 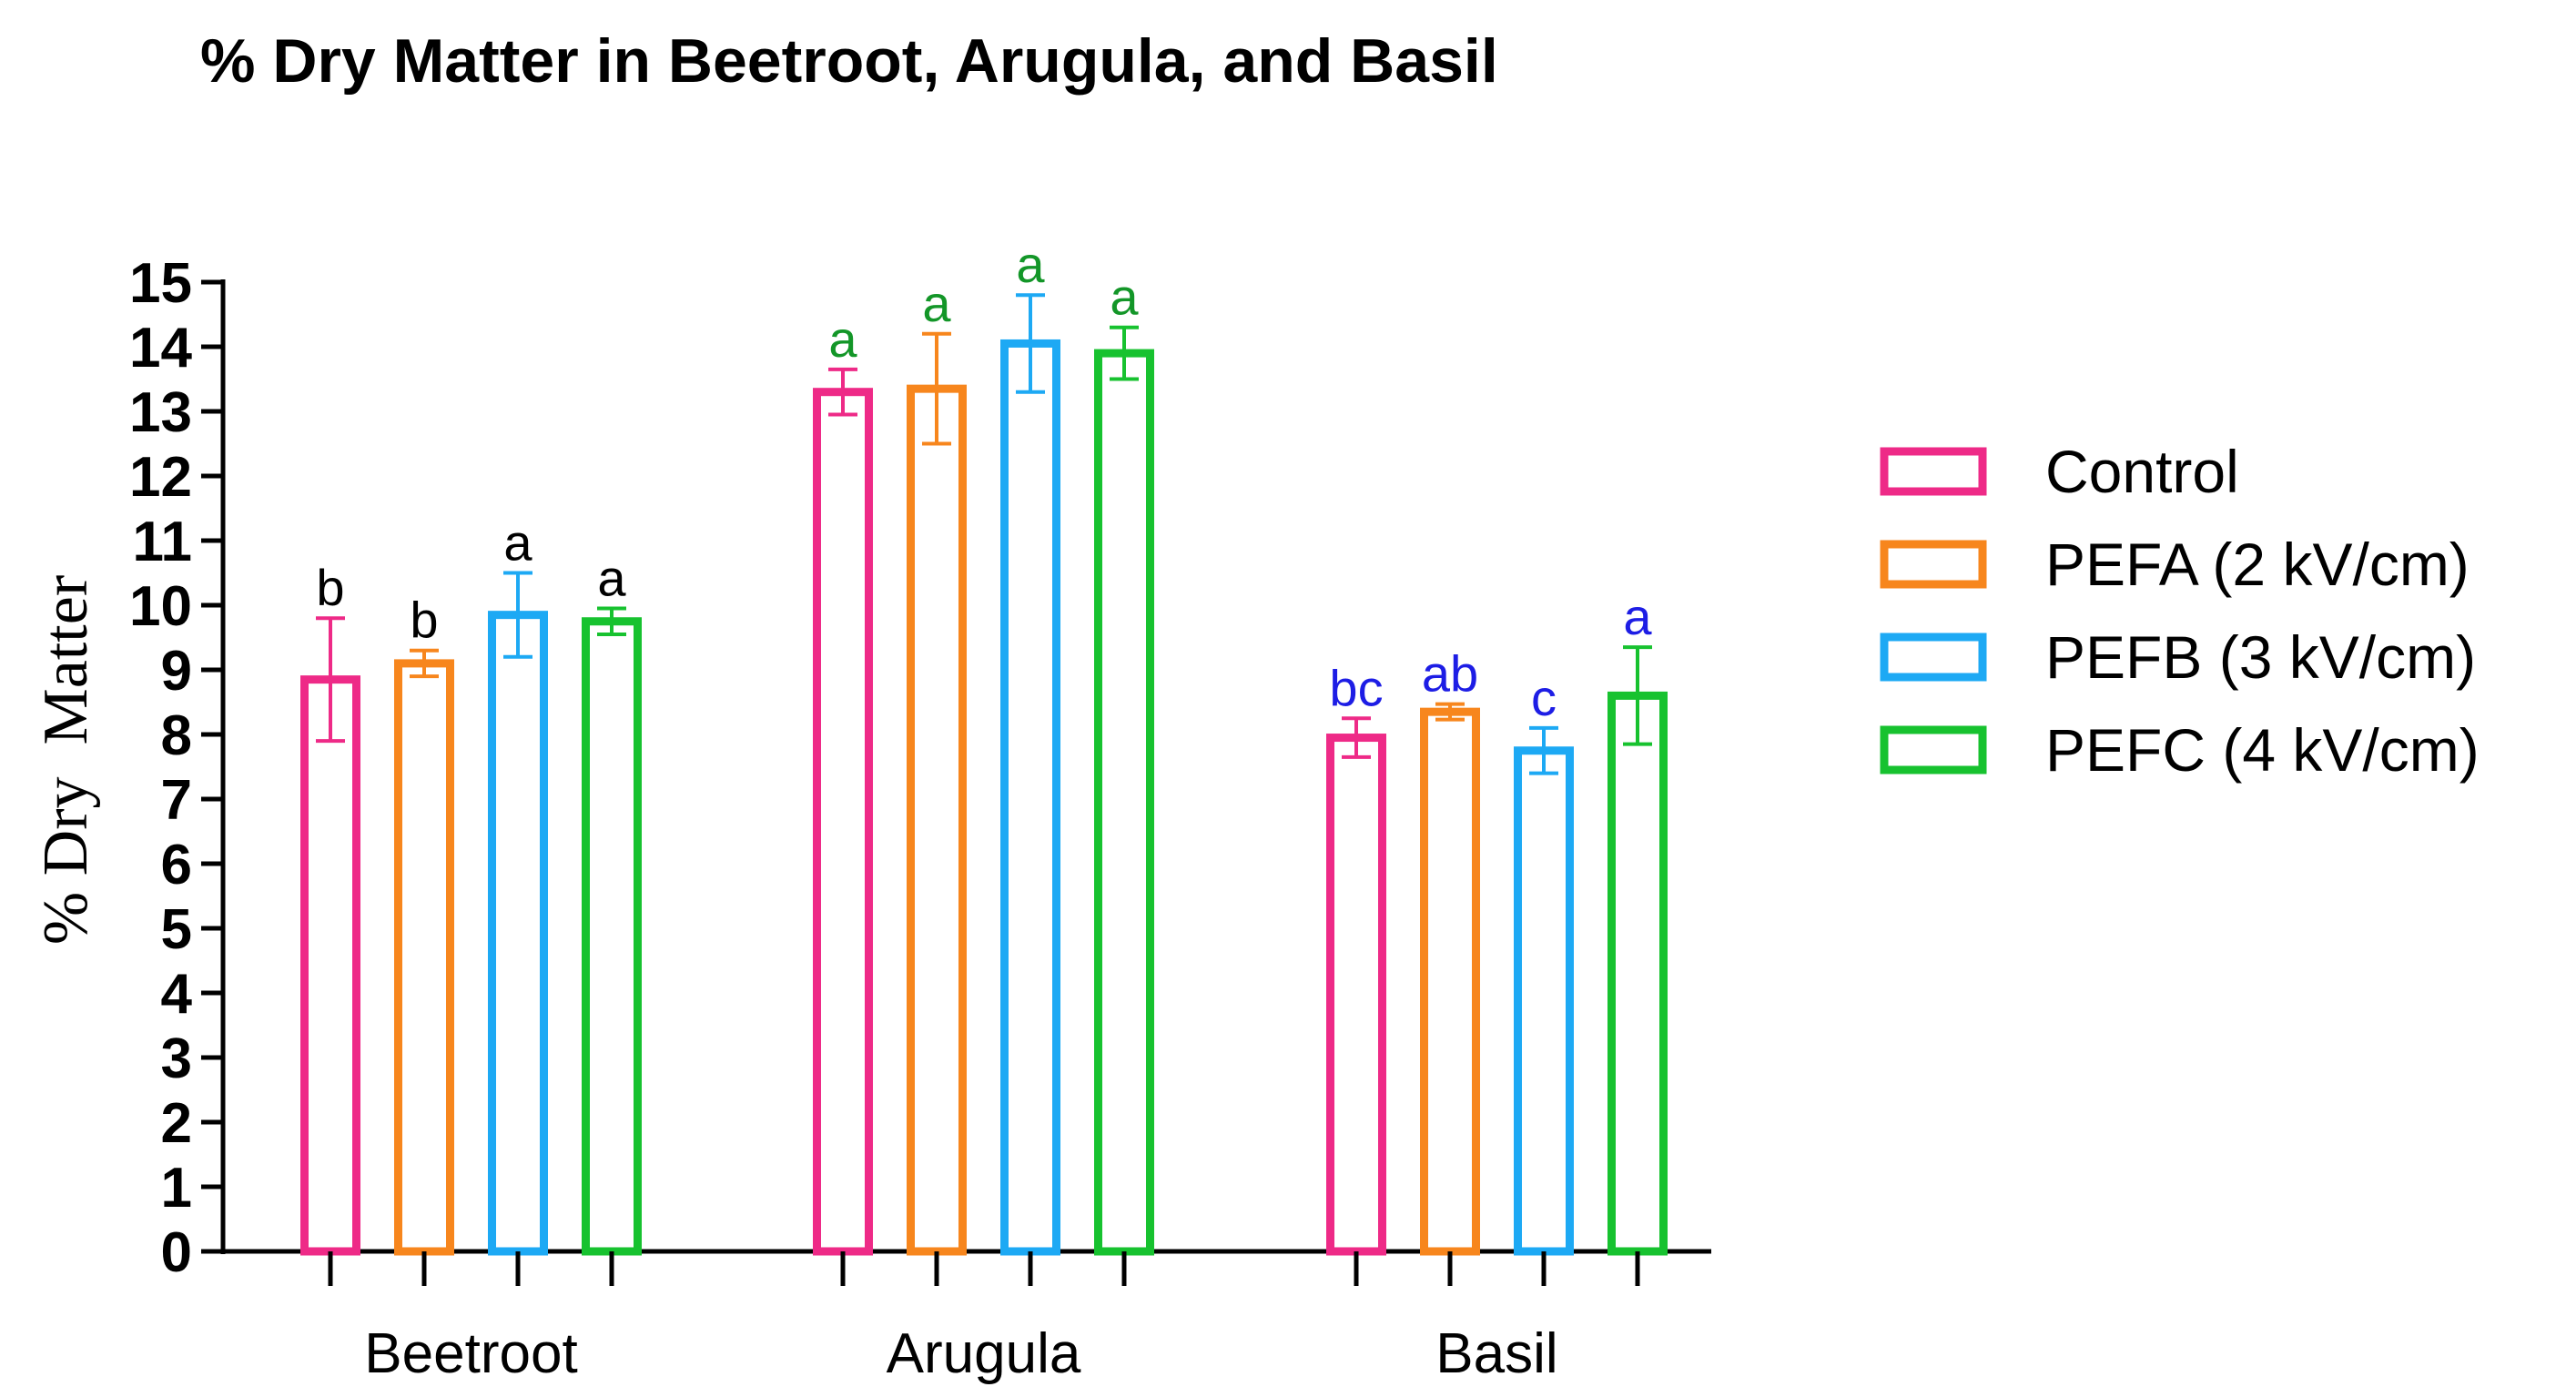 What do you see at coordinates (1544, 697) in the screenshot?
I see `significance-label: c` at bounding box center [1544, 697].